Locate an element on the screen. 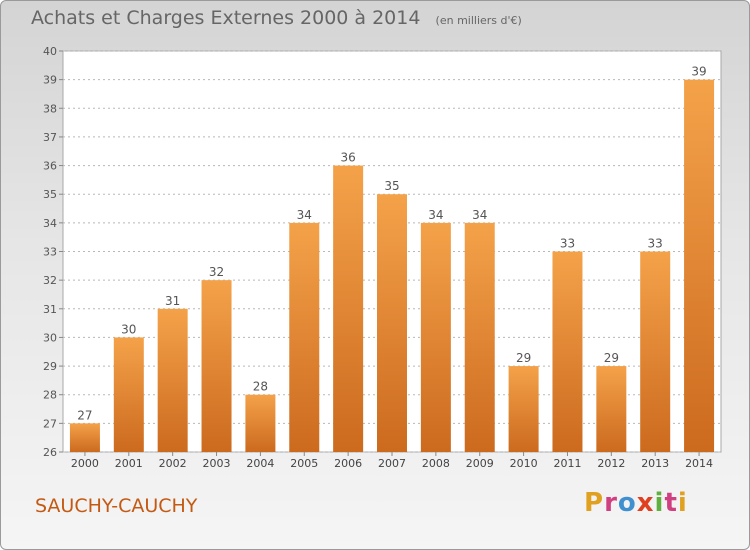 The width and height of the screenshot is (750, 550). chart-subtitle: (en milliers d'€) is located at coordinates (478, 20).